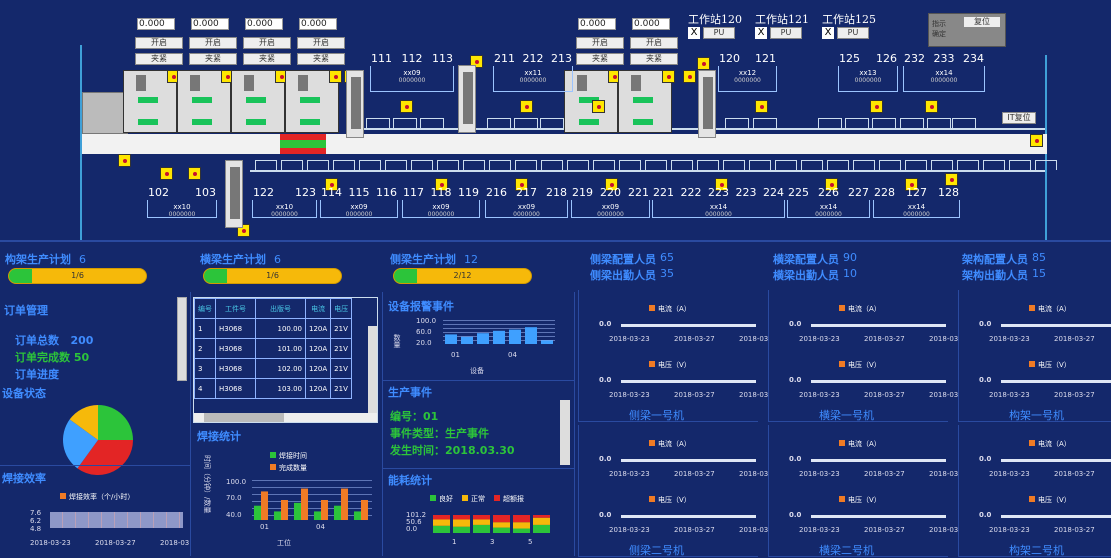  What do you see at coordinates (565, 432) in the screenshot?
I see `prod-event-scrollbar` at bounding box center [565, 432].